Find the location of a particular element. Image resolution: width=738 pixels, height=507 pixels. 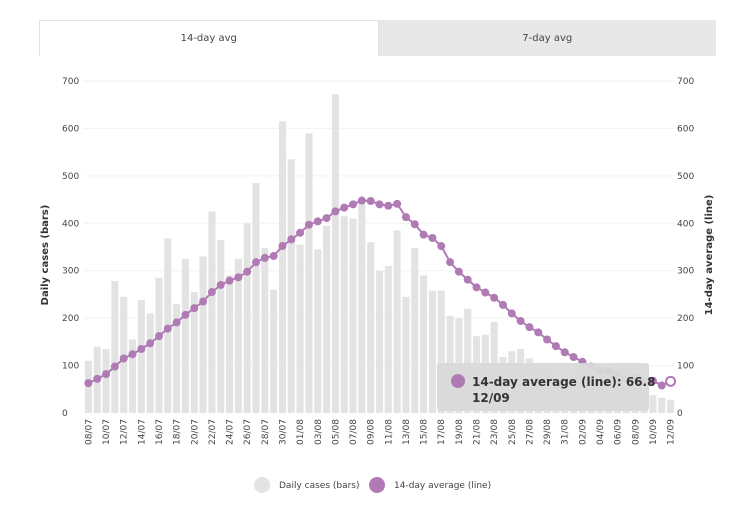

legend-item-line: 14-day average (line) is located at coordinates (430, 485).